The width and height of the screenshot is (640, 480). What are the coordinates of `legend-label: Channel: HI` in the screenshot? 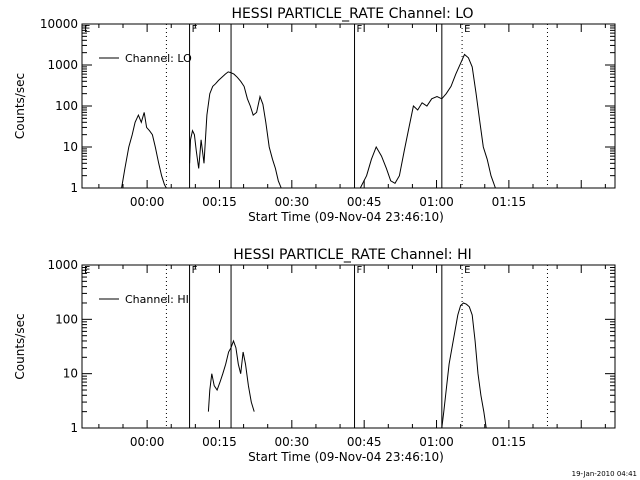 It's located at (157, 299).